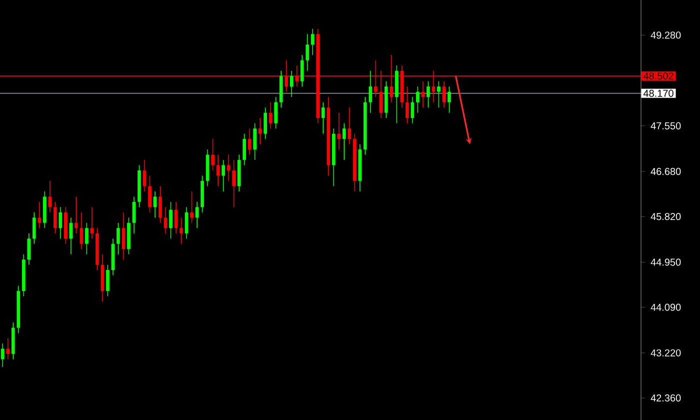  I want to click on y-tick-label: 42.360, so click(665, 398).